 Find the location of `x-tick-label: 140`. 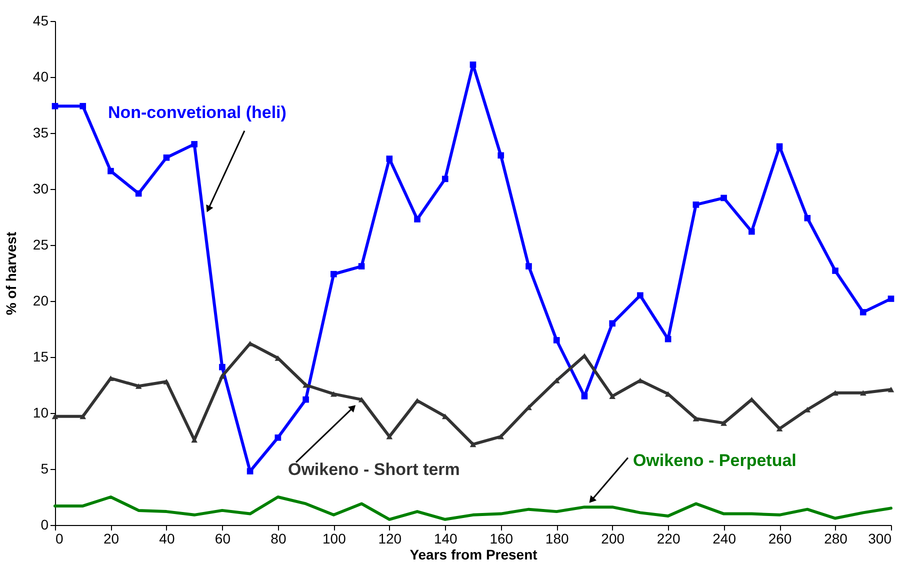

x-tick-label: 140 is located at coordinates (446, 538).